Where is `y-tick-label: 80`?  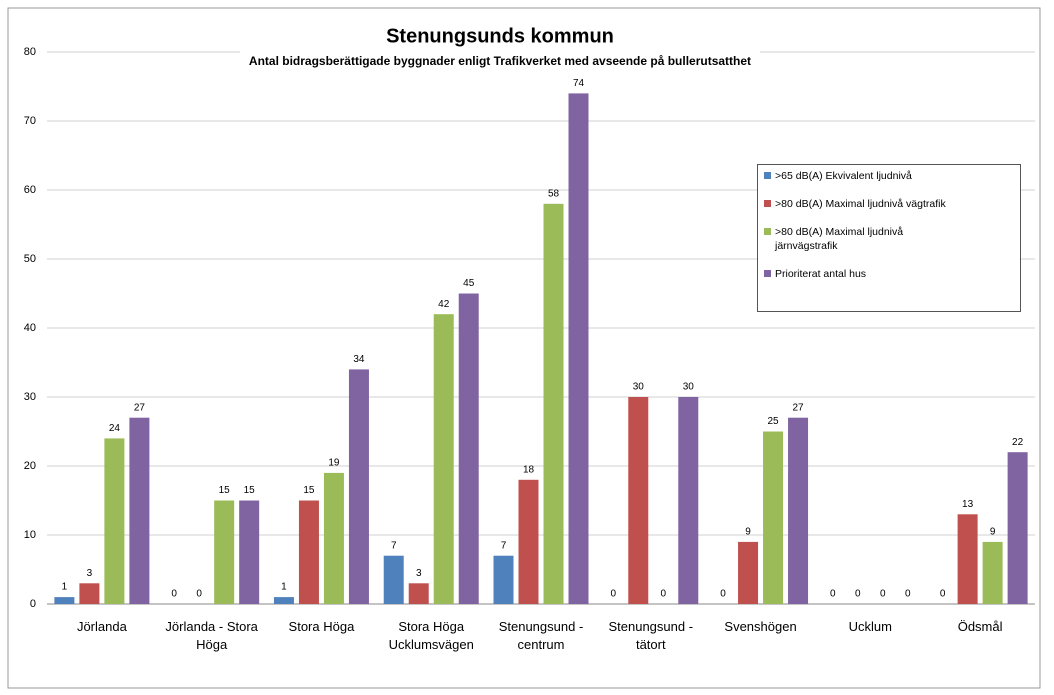
y-tick-label: 80 is located at coordinates (30, 52).